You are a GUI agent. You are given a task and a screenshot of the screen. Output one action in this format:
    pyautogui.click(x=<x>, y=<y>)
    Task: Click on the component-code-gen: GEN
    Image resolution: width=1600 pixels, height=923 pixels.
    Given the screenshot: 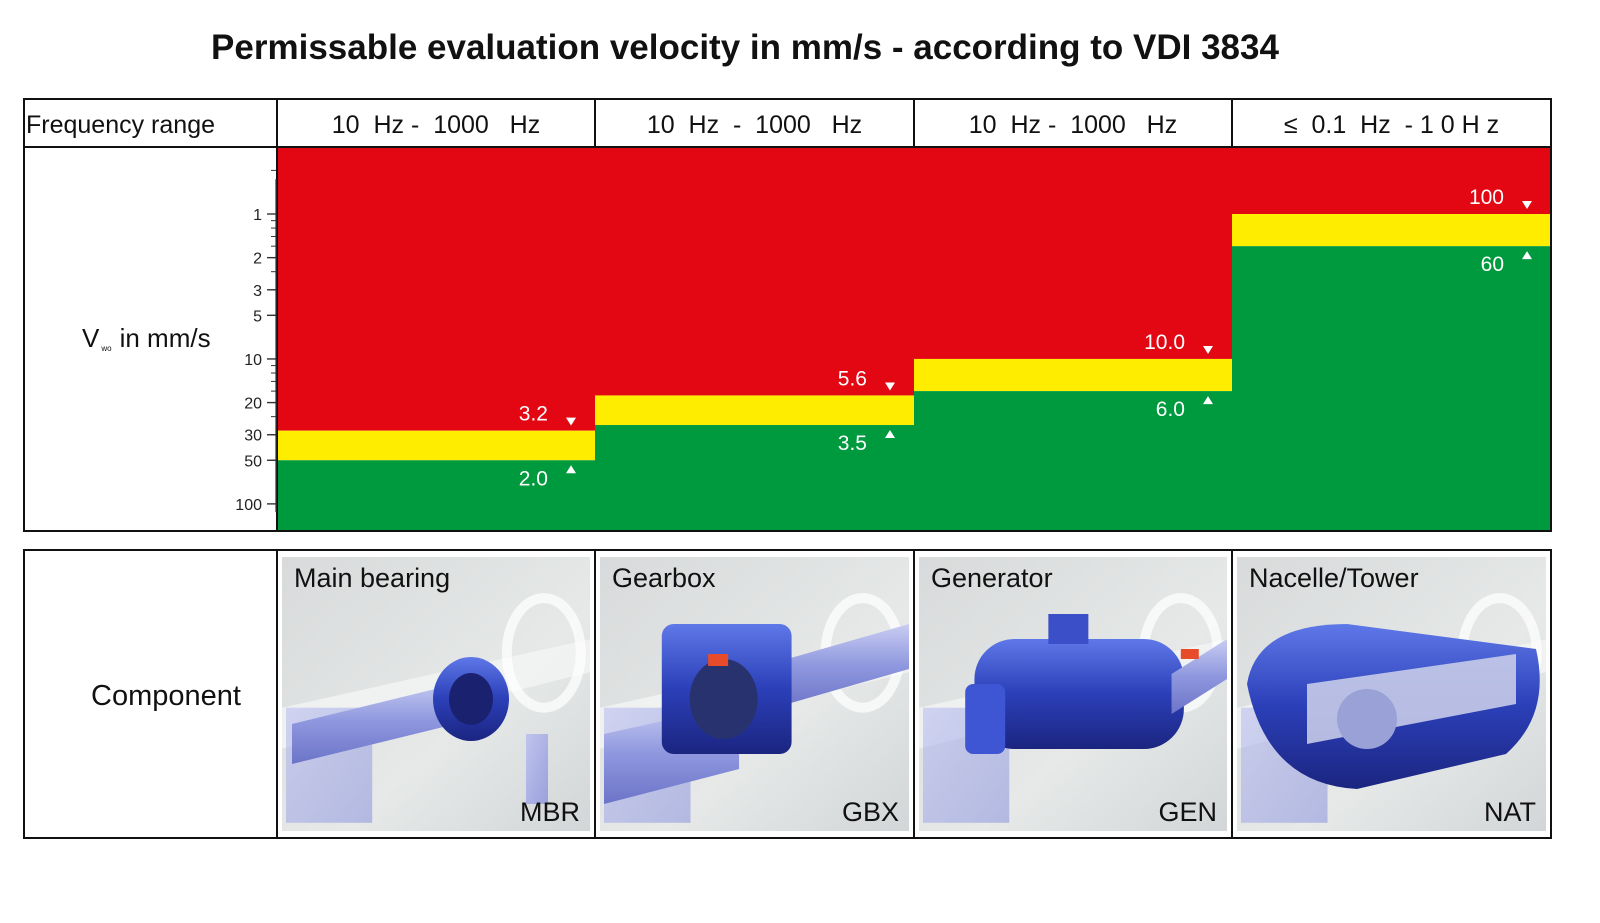 What is the action you would take?
    pyautogui.click(x=1187, y=812)
    